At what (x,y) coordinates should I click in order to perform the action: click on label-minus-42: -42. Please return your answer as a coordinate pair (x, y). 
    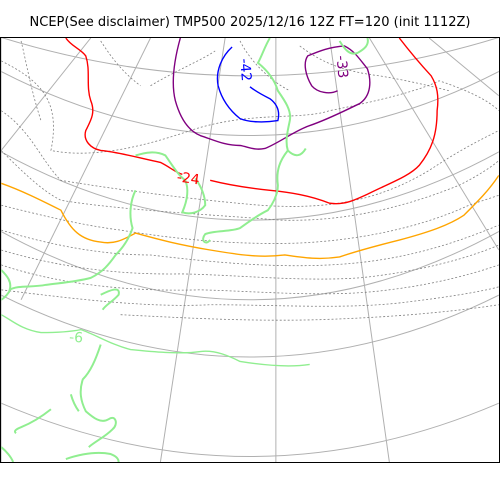
    Looking at the image, I should click on (245, 70).